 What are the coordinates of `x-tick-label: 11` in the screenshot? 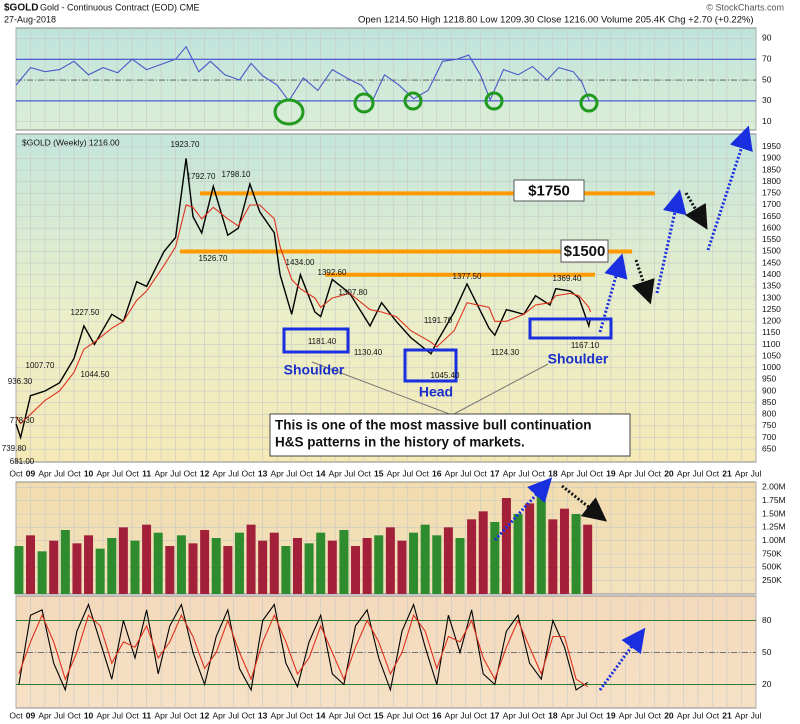 It's located at (146, 715).